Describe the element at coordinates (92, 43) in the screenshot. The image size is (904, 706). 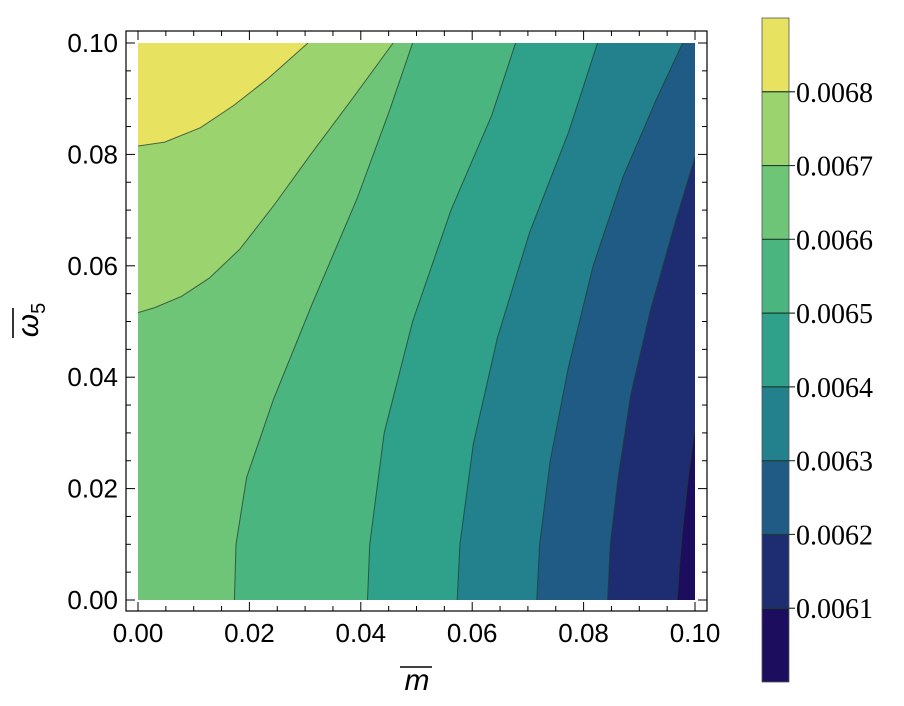
I see `y-tick-label: 0.10` at that location.